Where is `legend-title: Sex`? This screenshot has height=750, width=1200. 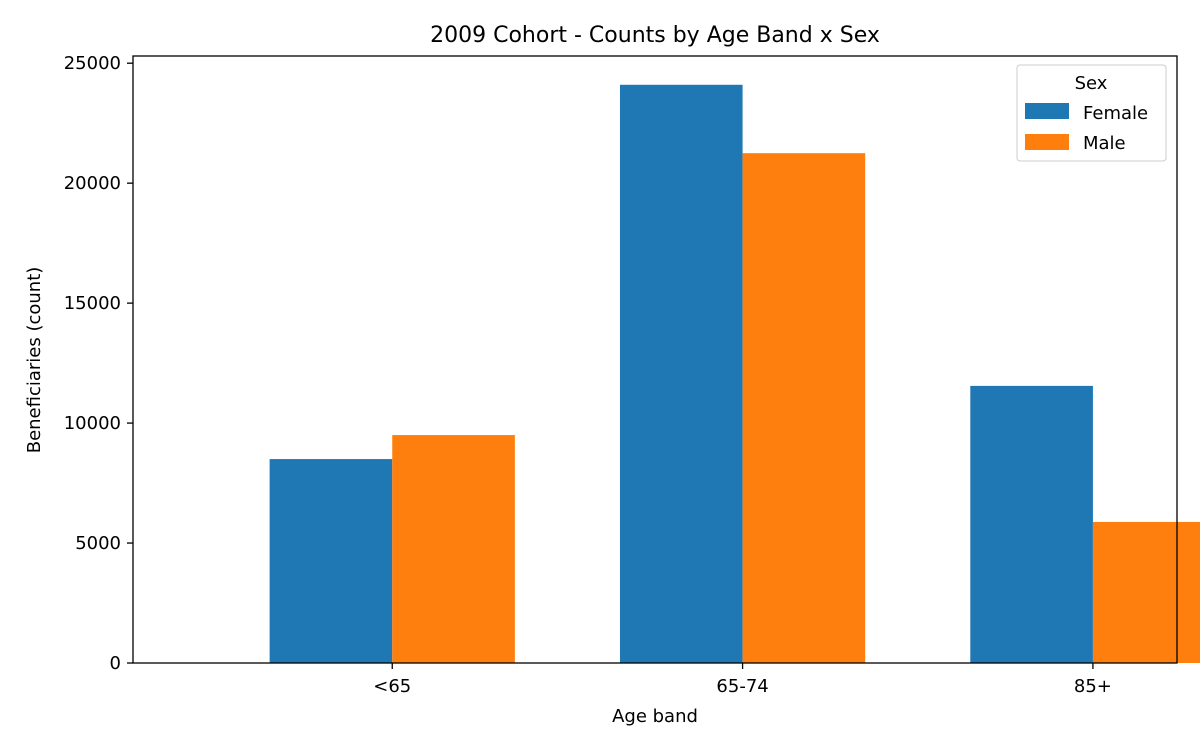 legend-title: Sex is located at coordinates (1091, 83).